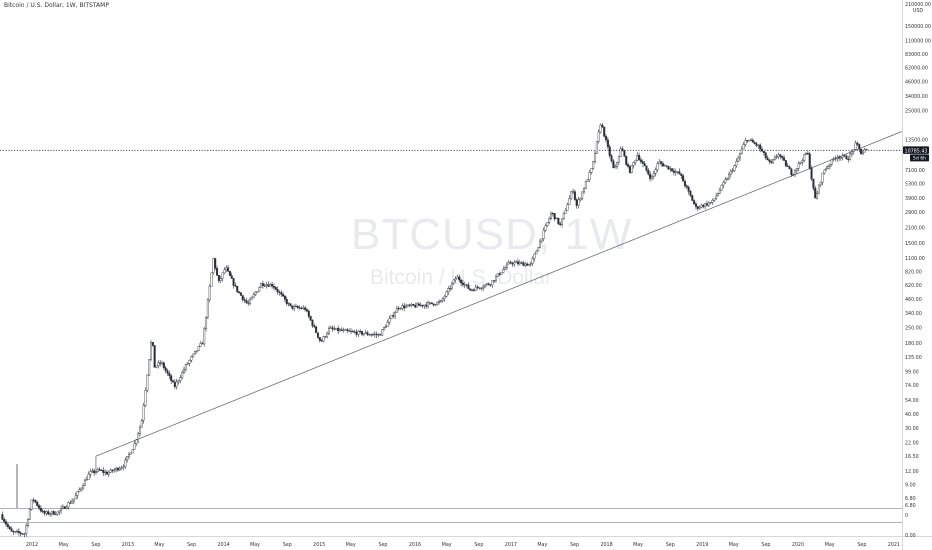  I want to click on countdown-label: 5d 6h, so click(919, 159).